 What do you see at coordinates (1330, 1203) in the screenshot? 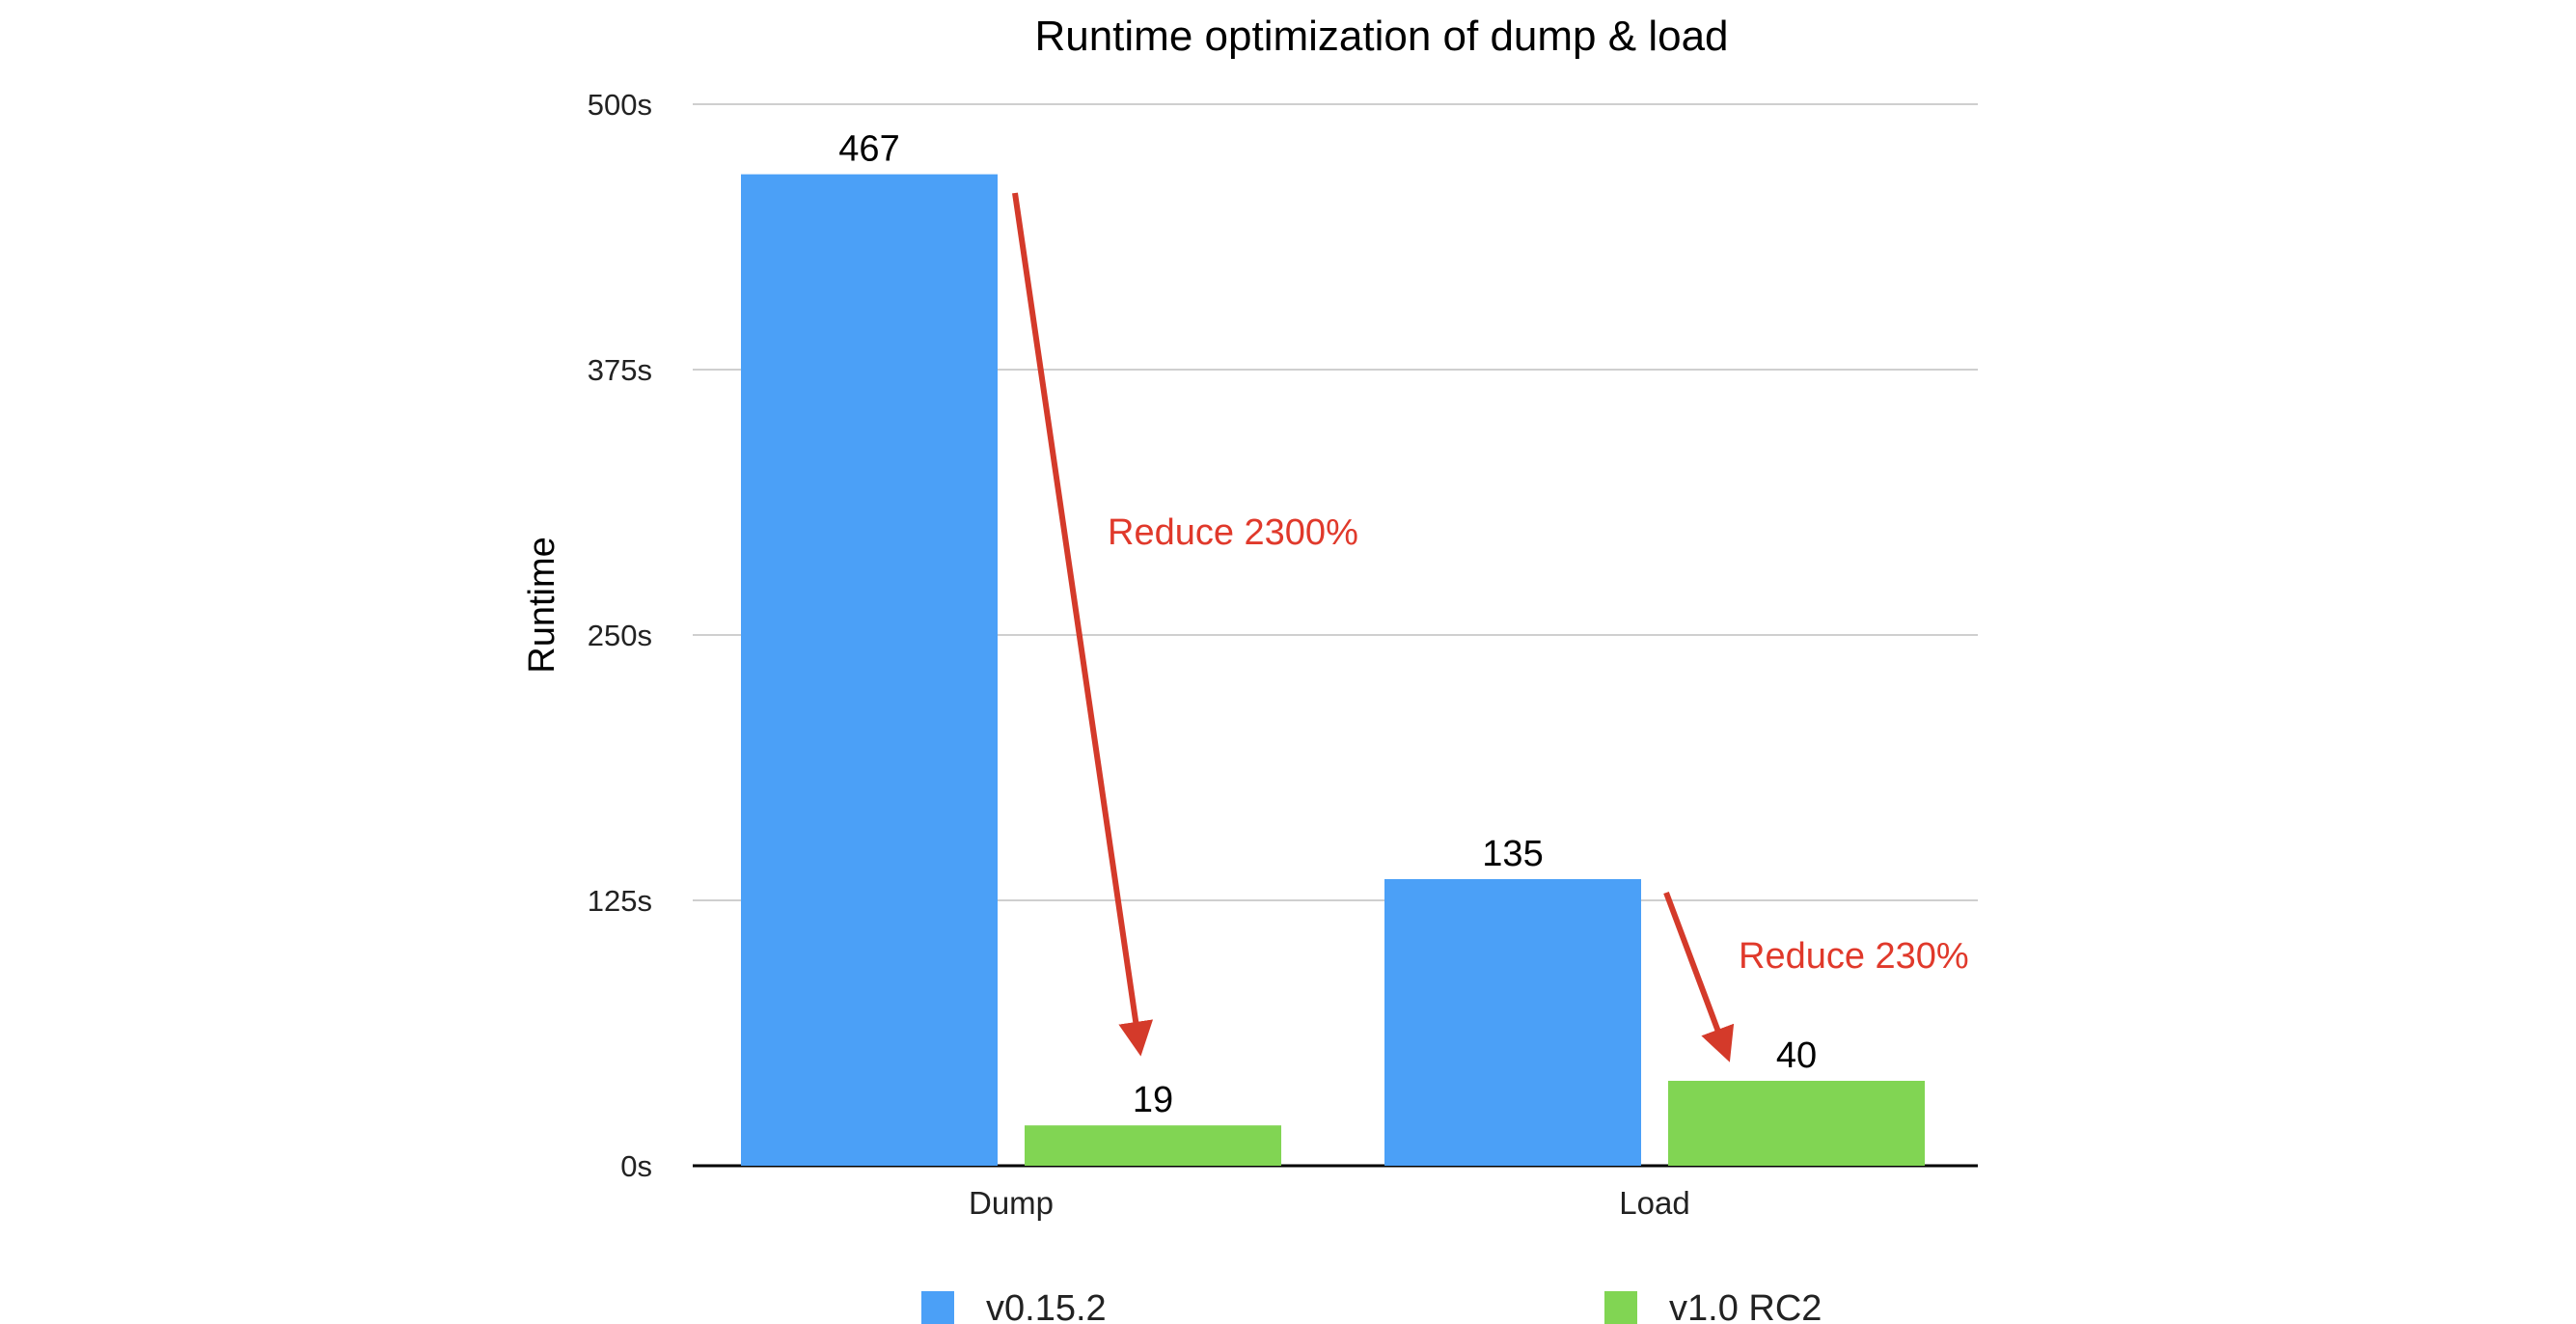
I see `x-axis-ticks: Dump Load` at bounding box center [1330, 1203].